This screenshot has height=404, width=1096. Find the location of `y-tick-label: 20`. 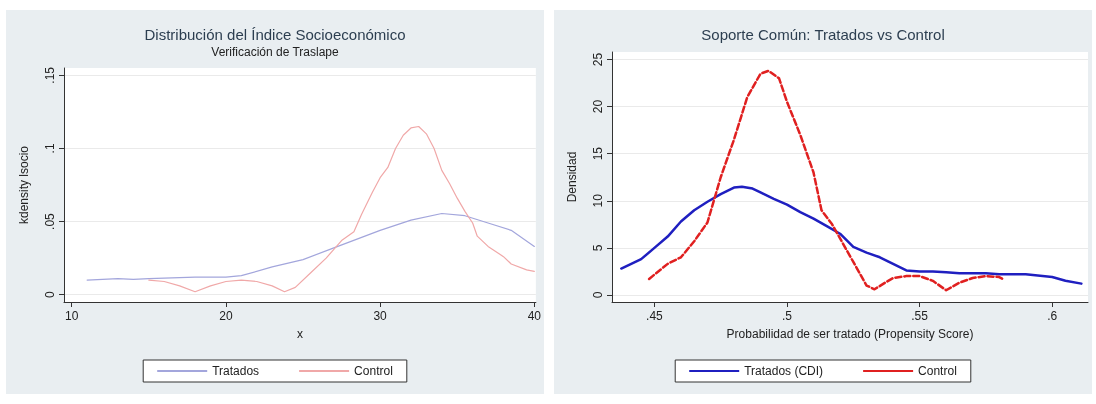

y-tick-label: 20 is located at coordinates (598, 106).